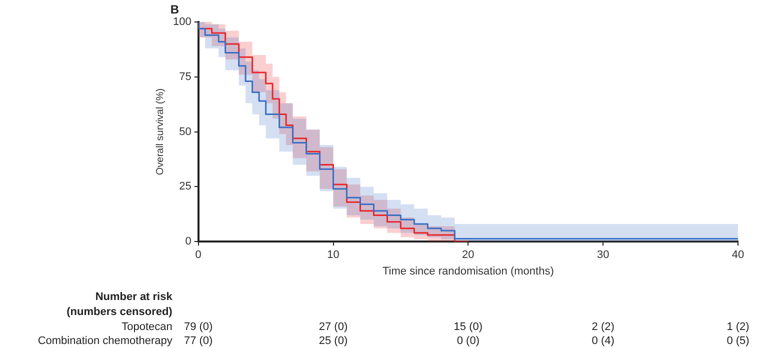  Describe the element at coordinates (105, 341) in the screenshot. I see `text: Combination chemotherapy` at that location.